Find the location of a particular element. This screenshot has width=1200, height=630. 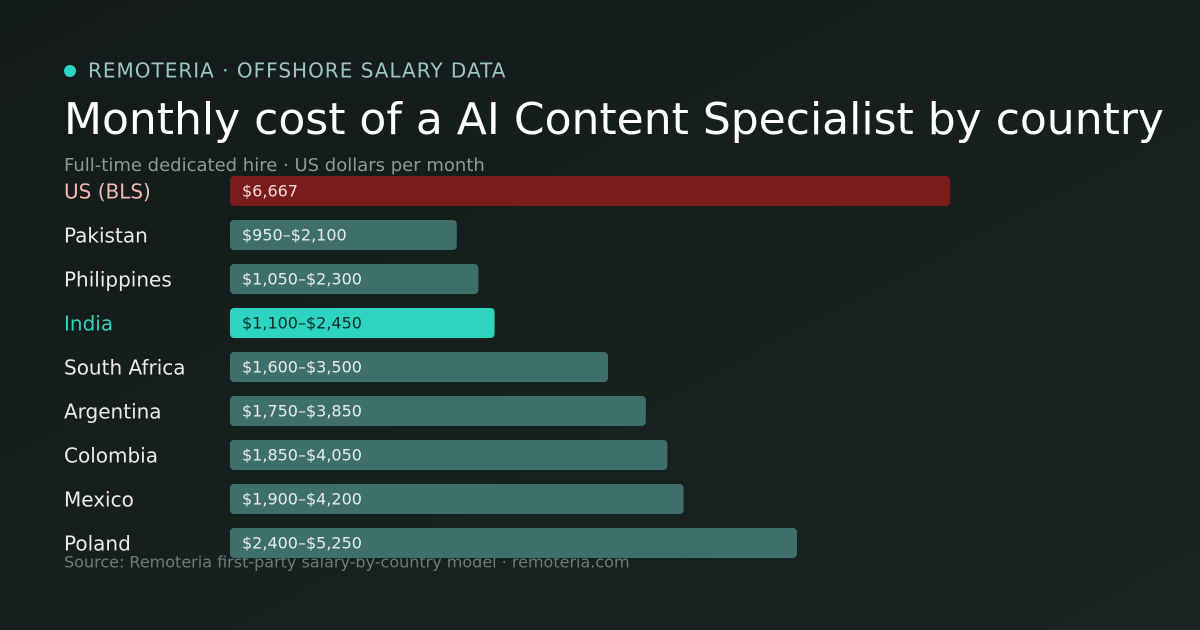

value-label: $1,900–$4,200 is located at coordinates (302, 499).